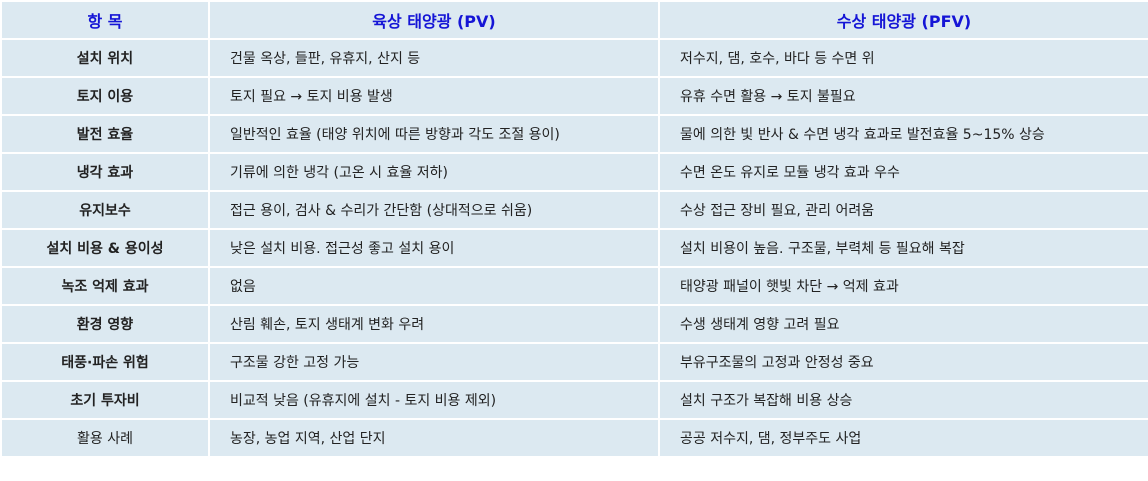 Image resolution: width=1148 pixels, height=481 pixels. Describe the element at coordinates (105, 210) in the screenshot. I see `item-cell: 유지보수` at that location.